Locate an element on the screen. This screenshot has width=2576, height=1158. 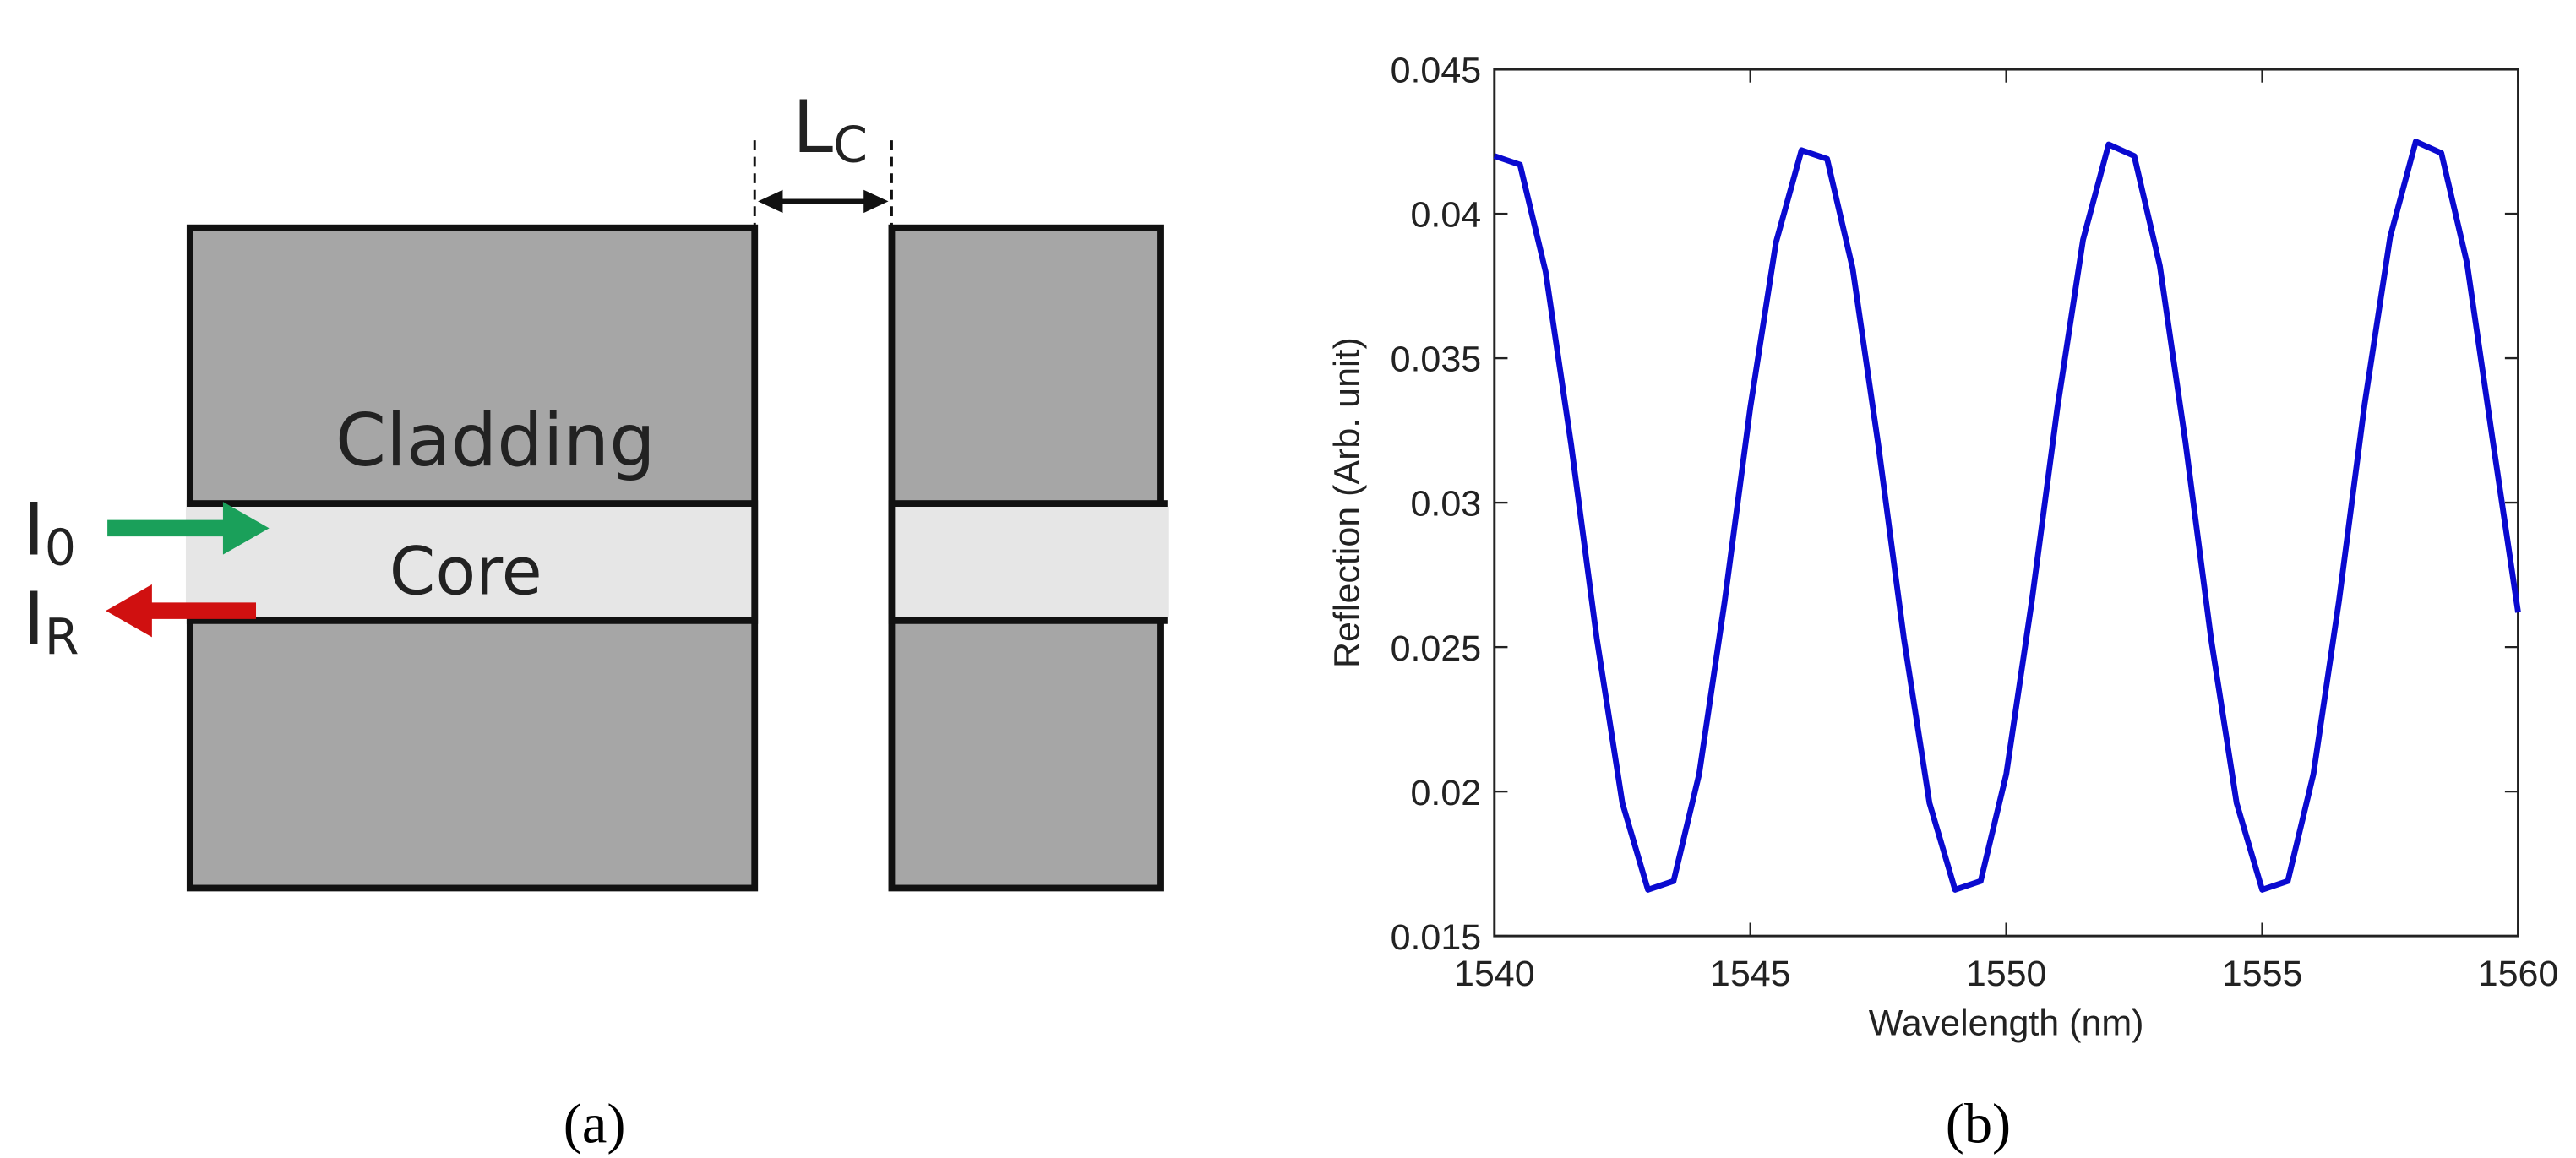
left-core is located at coordinates (472, 562).